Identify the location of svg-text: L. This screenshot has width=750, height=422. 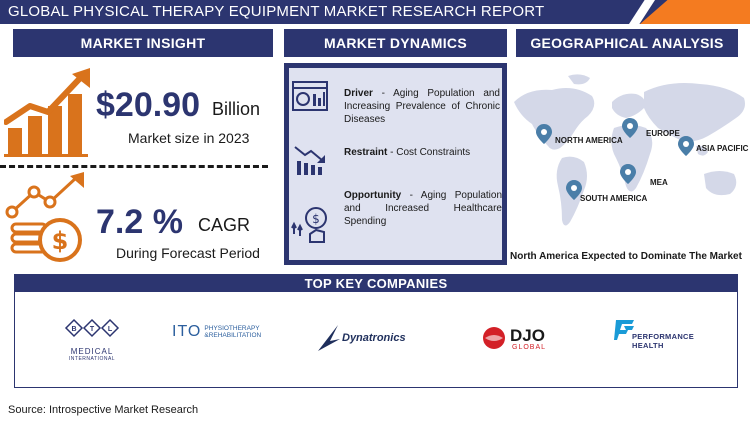
(110, 329).